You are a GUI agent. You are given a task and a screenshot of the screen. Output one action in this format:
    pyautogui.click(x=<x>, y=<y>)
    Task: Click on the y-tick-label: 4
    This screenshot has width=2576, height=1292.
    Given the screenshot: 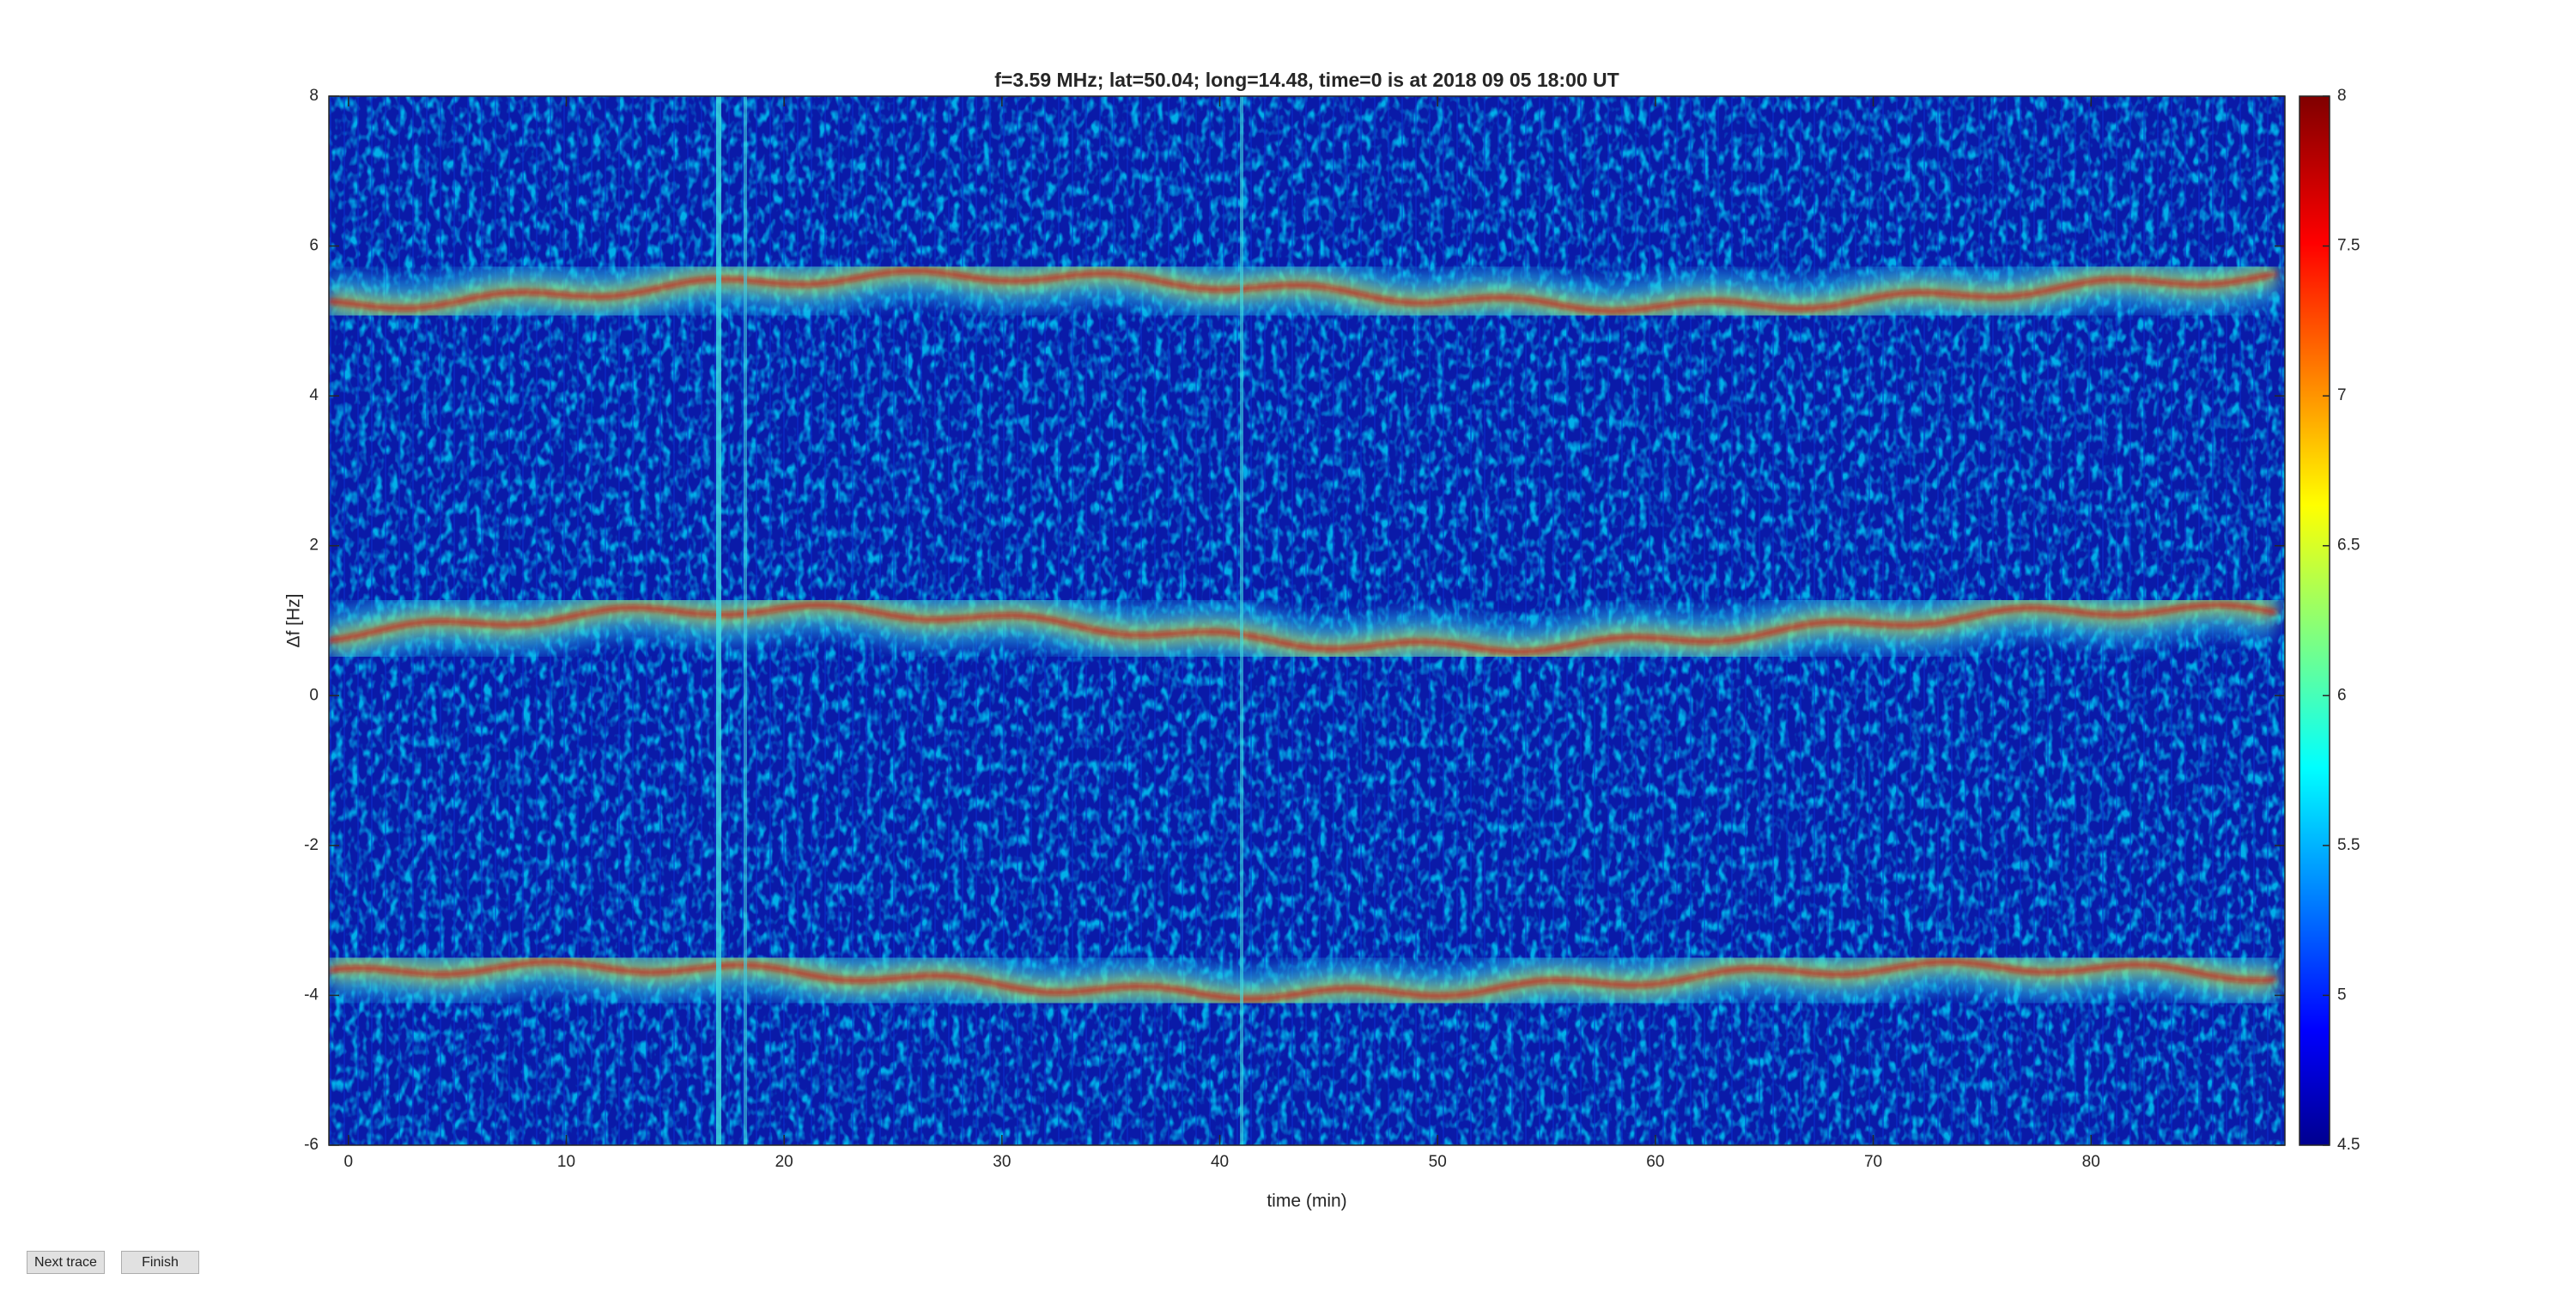 What is the action you would take?
    pyautogui.click(x=314, y=395)
    